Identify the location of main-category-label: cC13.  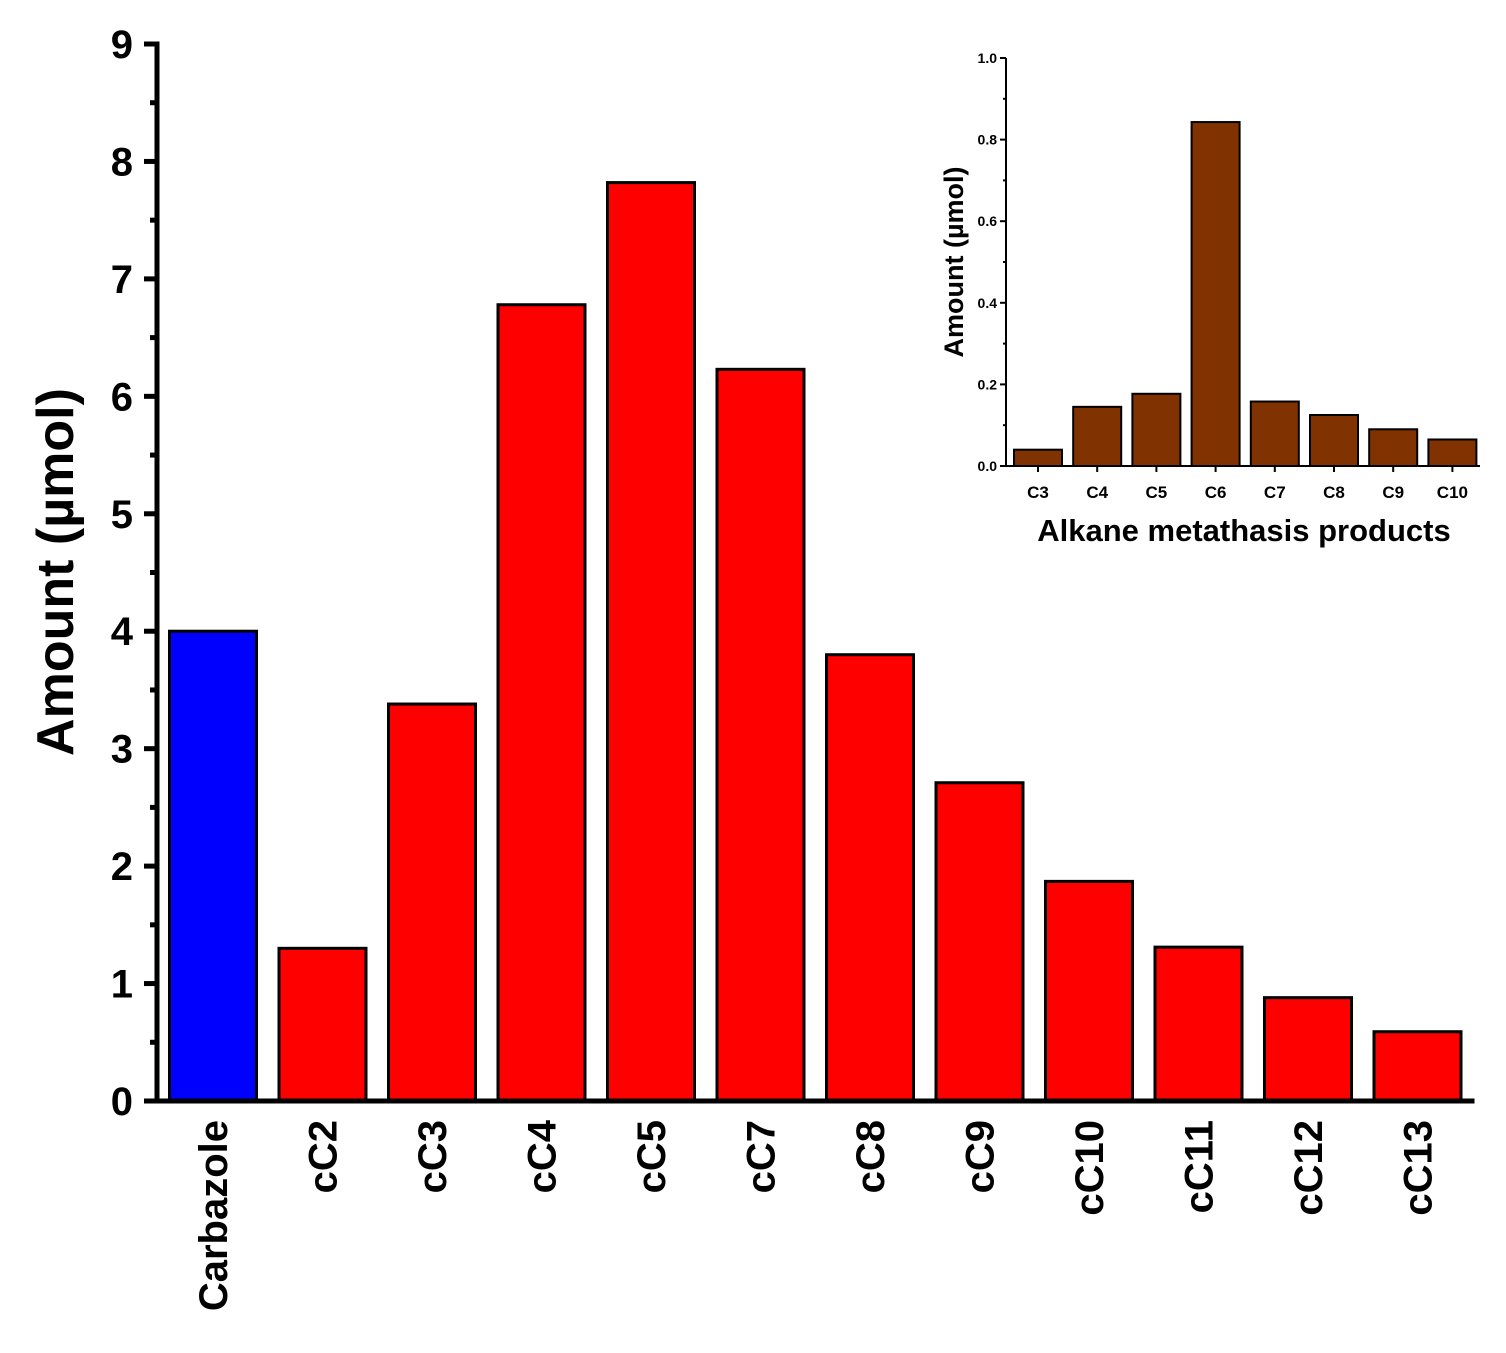
(1419, 1168).